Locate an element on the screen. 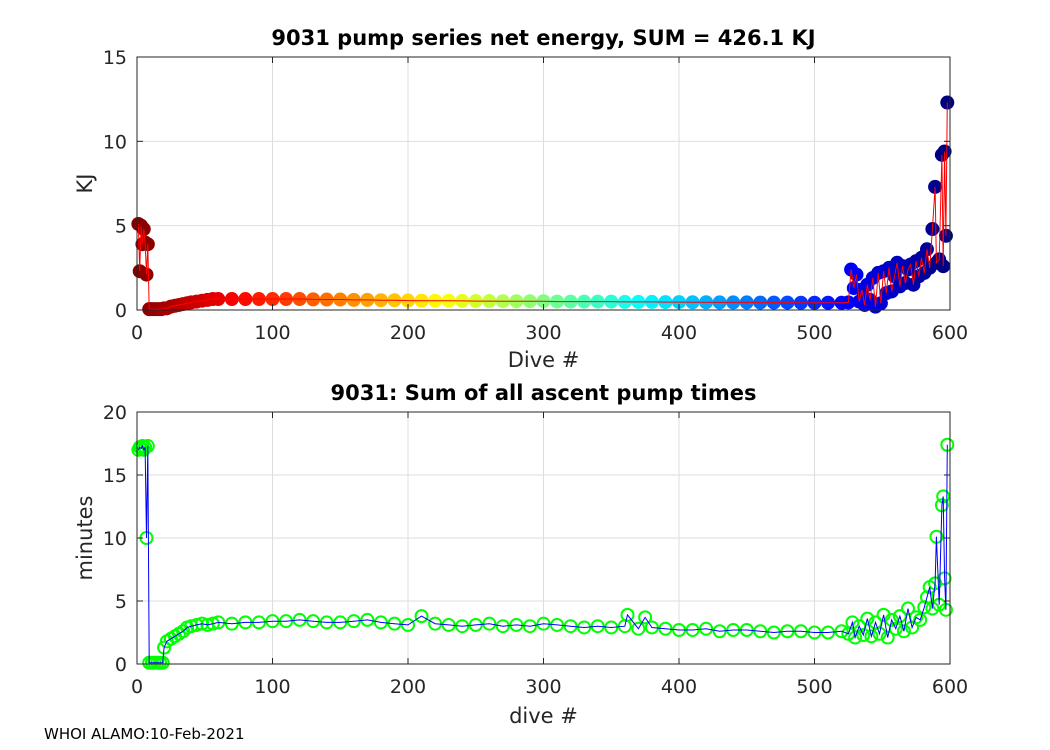 The height and width of the screenshot is (750, 1050). y-axis-label: minutes is located at coordinates (85, 537).